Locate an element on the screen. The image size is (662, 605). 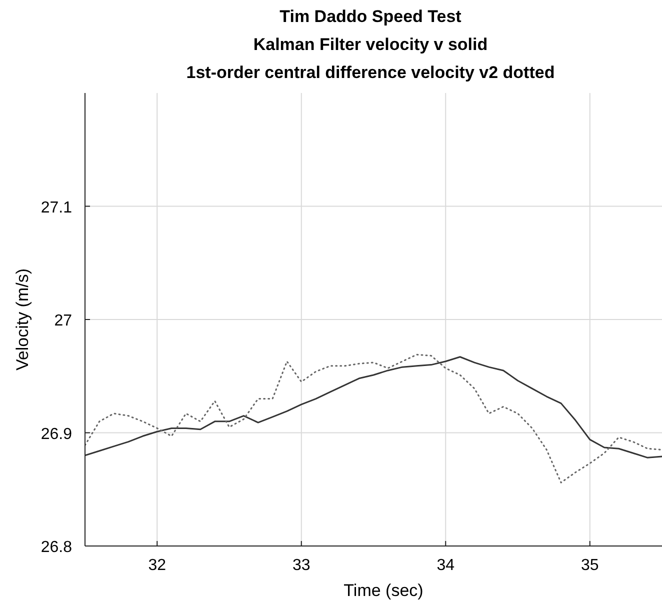
x-tick-label: 35 is located at coordinates (589, 565).